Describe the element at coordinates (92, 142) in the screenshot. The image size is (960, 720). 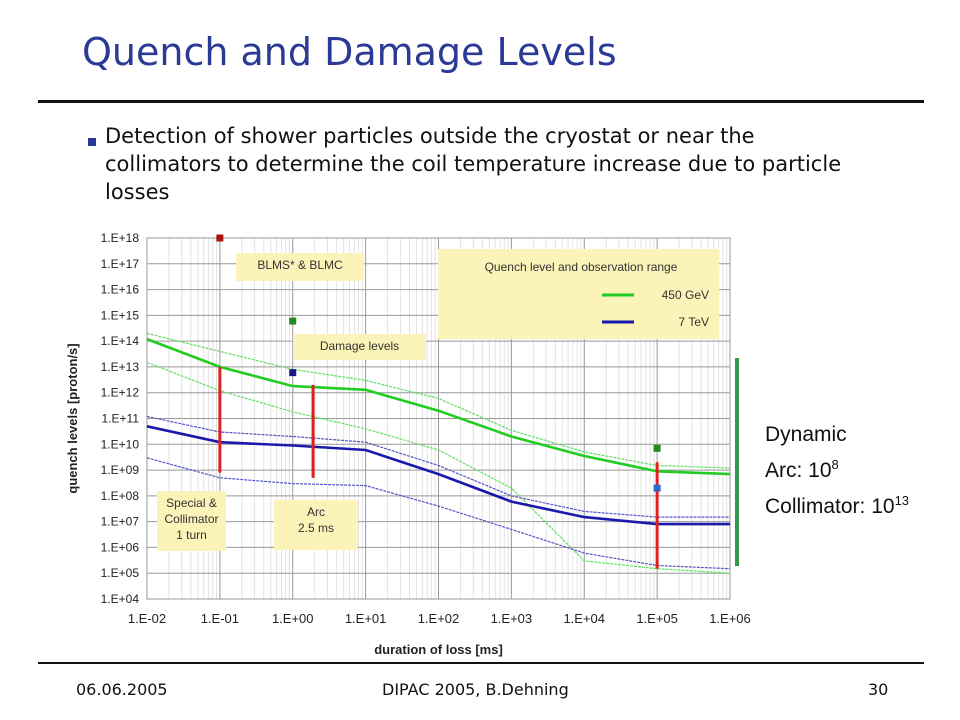
I see `bullet-marker` at that location.